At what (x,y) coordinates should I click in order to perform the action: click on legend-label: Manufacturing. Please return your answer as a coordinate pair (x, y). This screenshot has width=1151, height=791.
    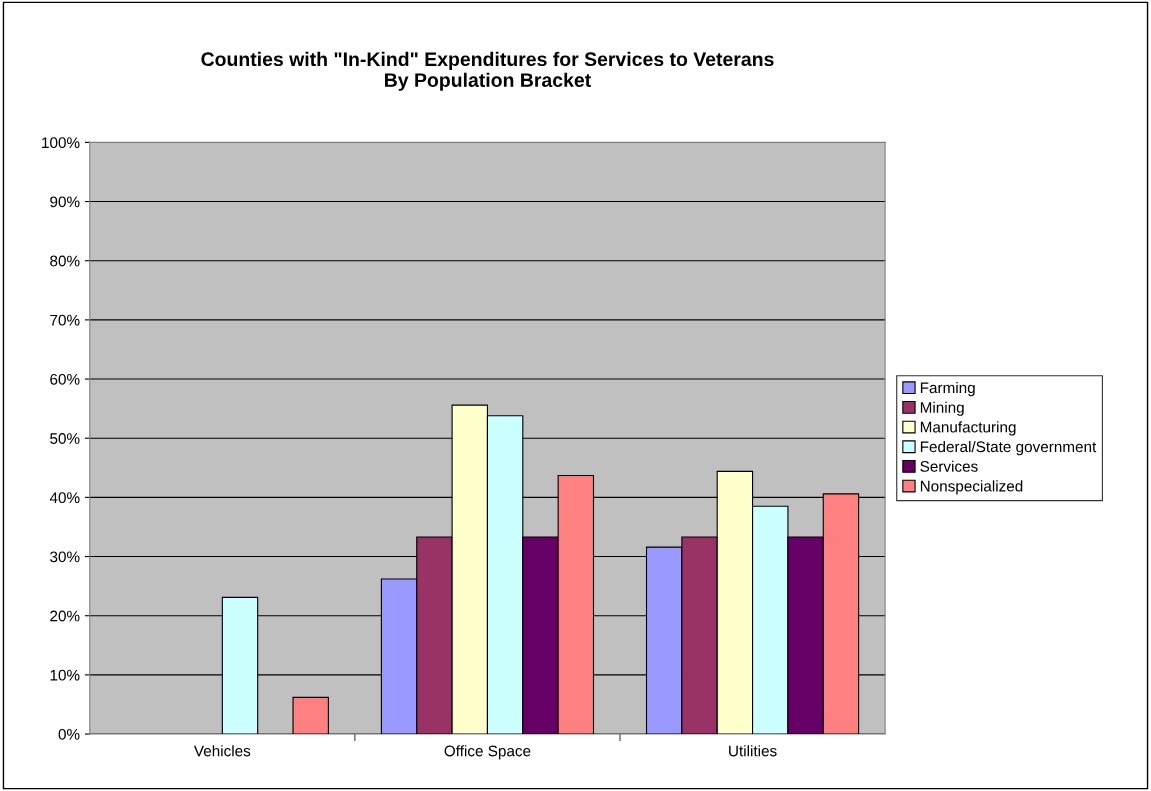
    Looking at the image, I should click on (968, 428).